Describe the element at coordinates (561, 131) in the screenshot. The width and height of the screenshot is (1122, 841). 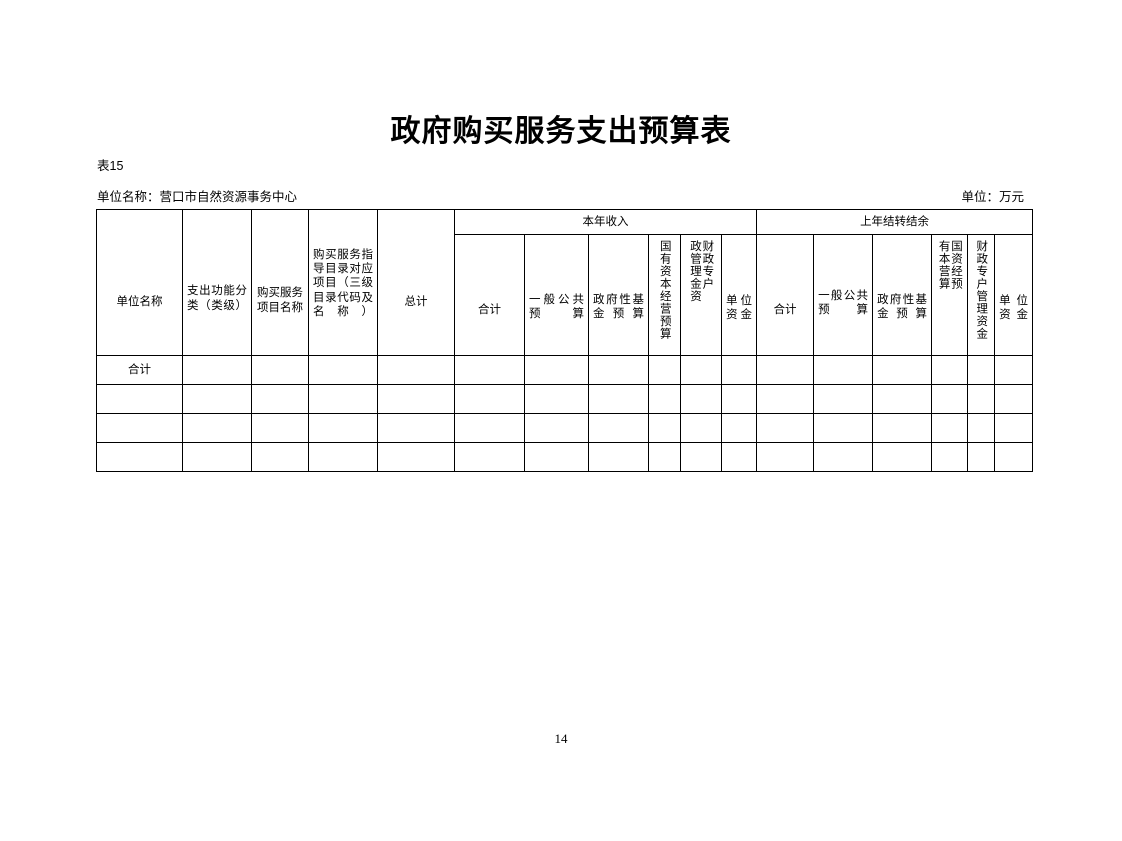
I see `page-title: 政府购买服务支出预算表` at that location.